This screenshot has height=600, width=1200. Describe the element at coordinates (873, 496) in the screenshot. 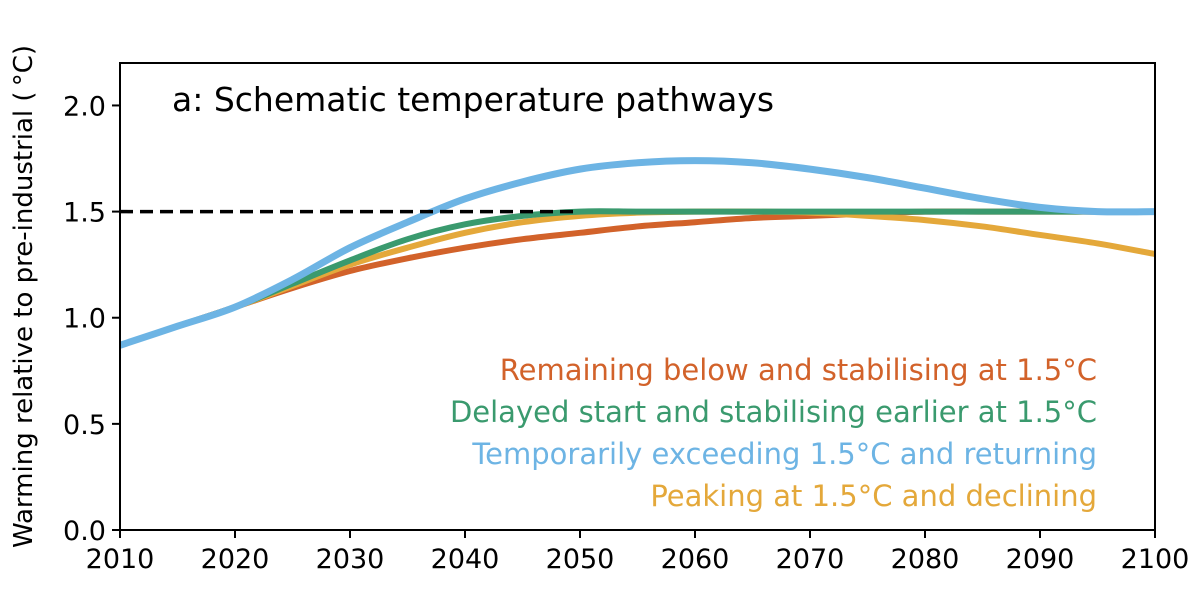

I see `legend-entry-peaking-at-1-5-c-and-declining: Peaking at 1.5°C and declining` at that location.